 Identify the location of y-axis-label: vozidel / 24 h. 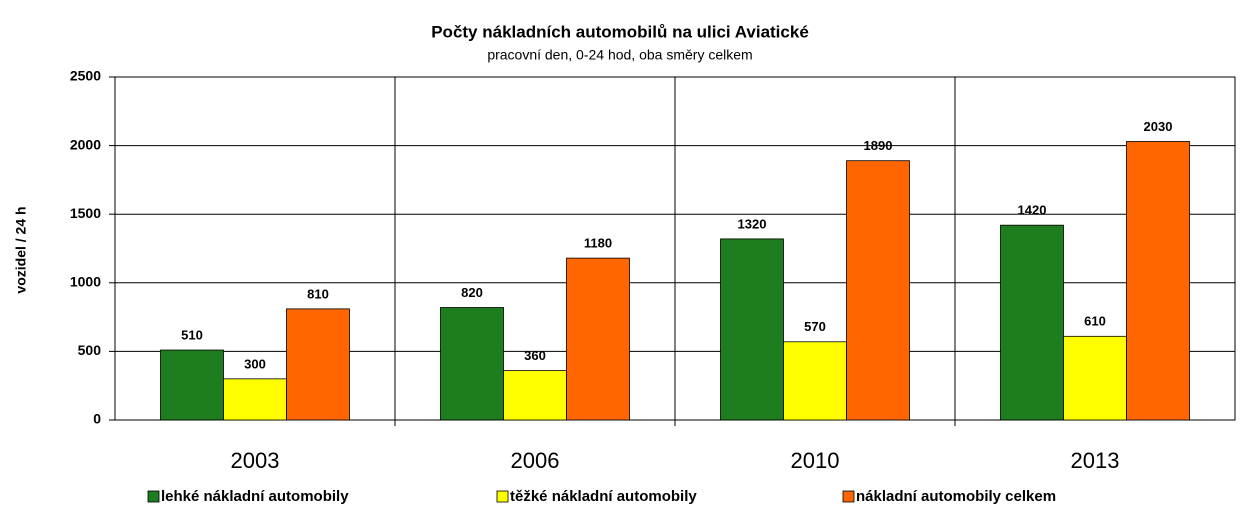
(21, 249).